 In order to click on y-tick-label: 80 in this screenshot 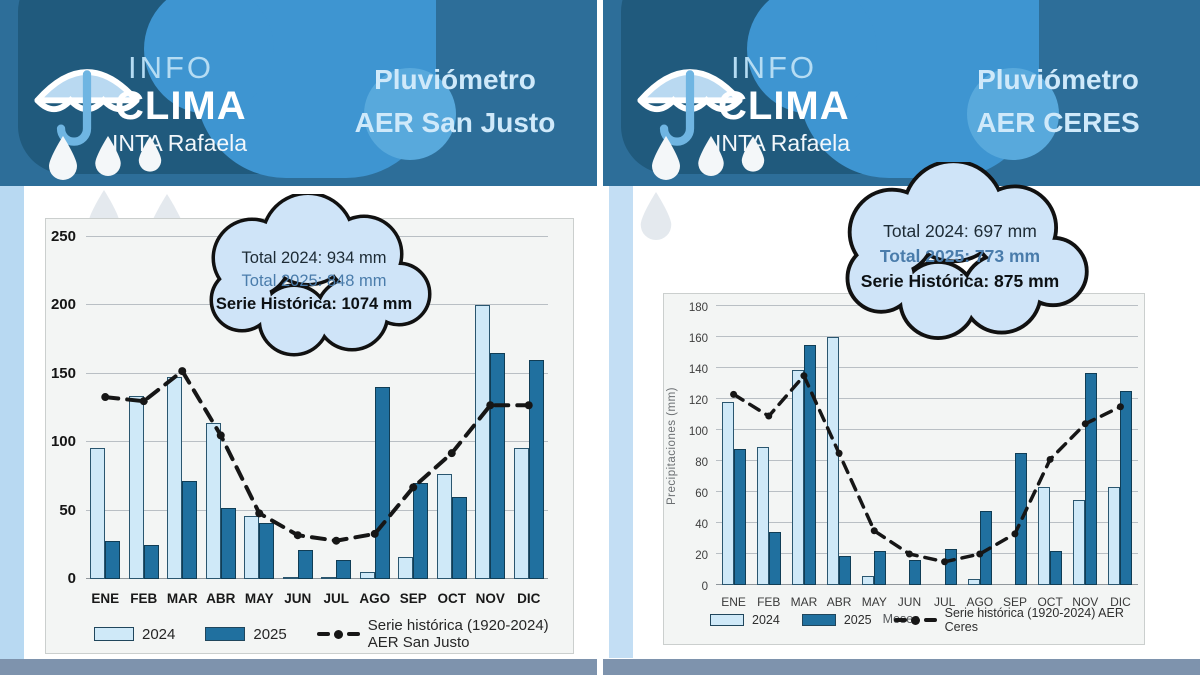, I will do `click(701, 463)`.